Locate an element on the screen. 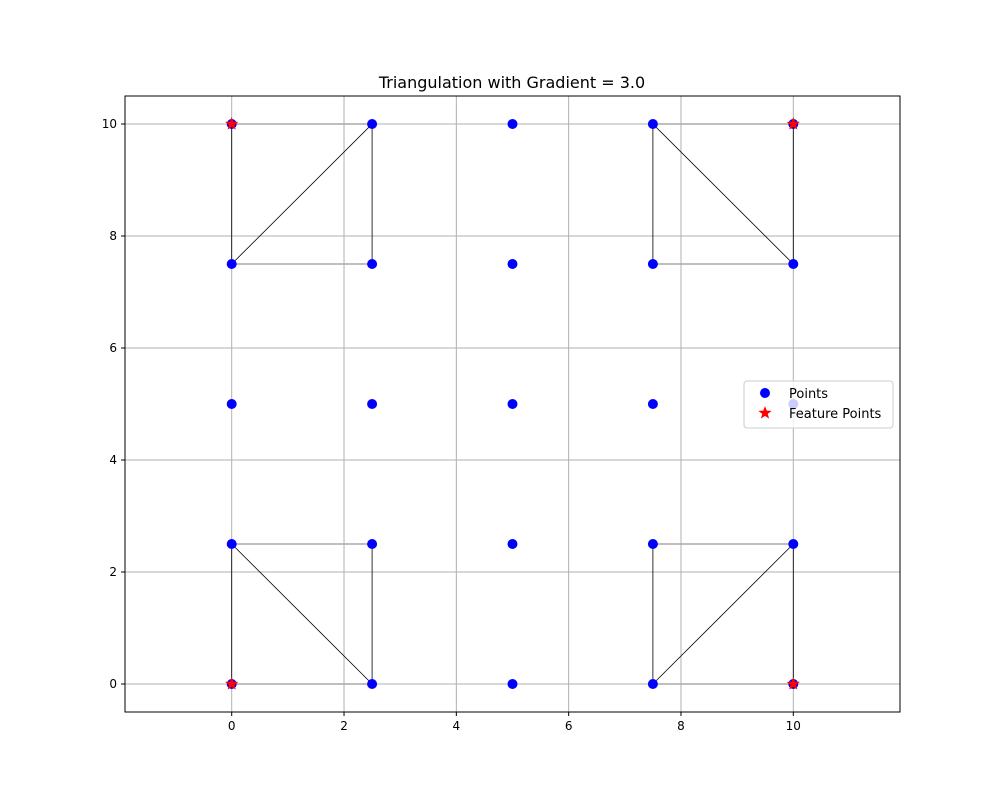 This screenshot has height=800, width=1000. legend-points-label: Points is located at coordinates (808, 394).